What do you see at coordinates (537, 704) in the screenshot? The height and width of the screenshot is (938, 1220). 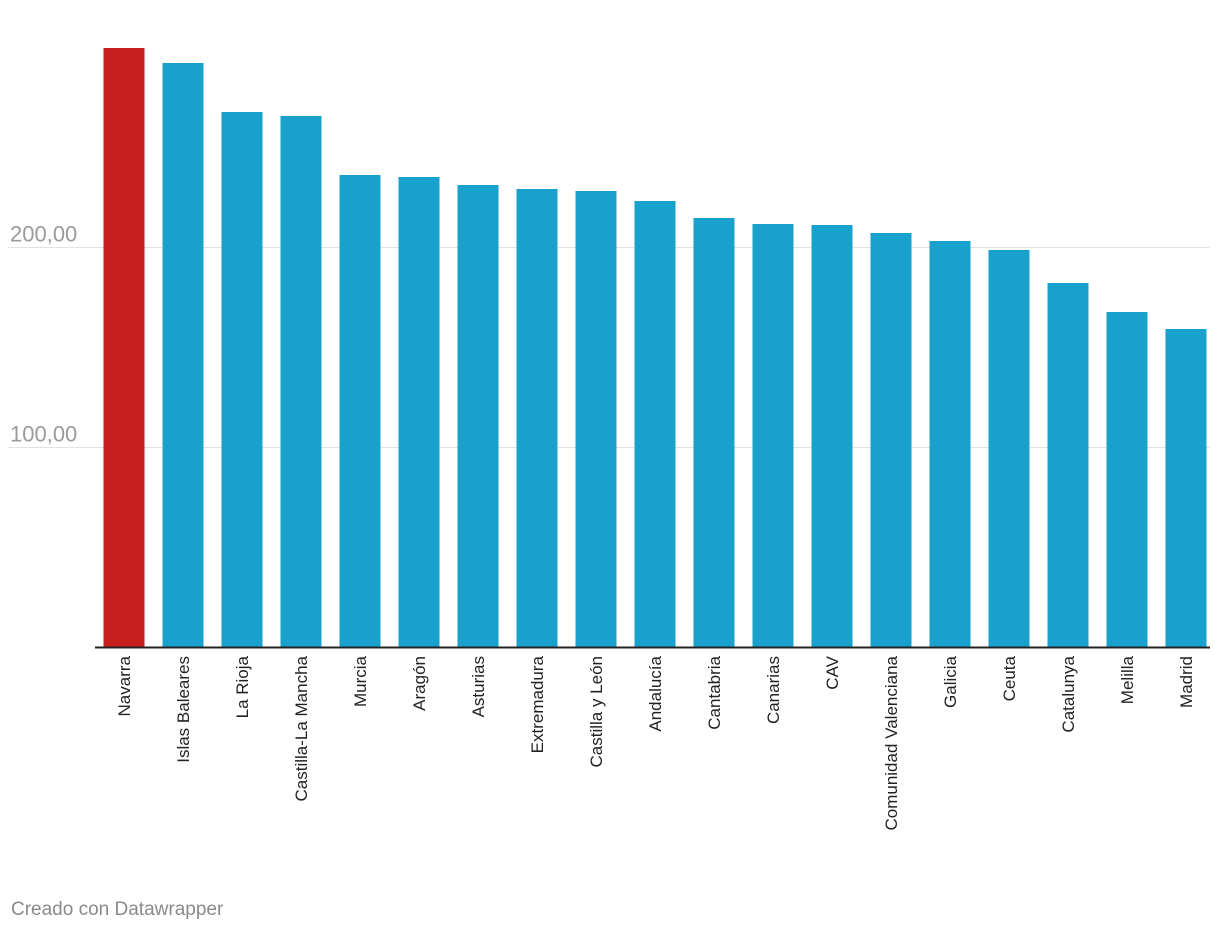 I see `x-category-label: Extremadura` at bounding box center [537, 704].